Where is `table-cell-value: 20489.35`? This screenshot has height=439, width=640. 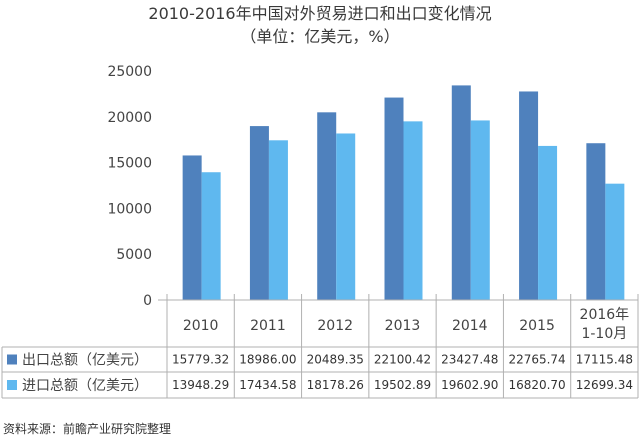 table-cell-value: 20489.35 is located at coordinates (335, 360).